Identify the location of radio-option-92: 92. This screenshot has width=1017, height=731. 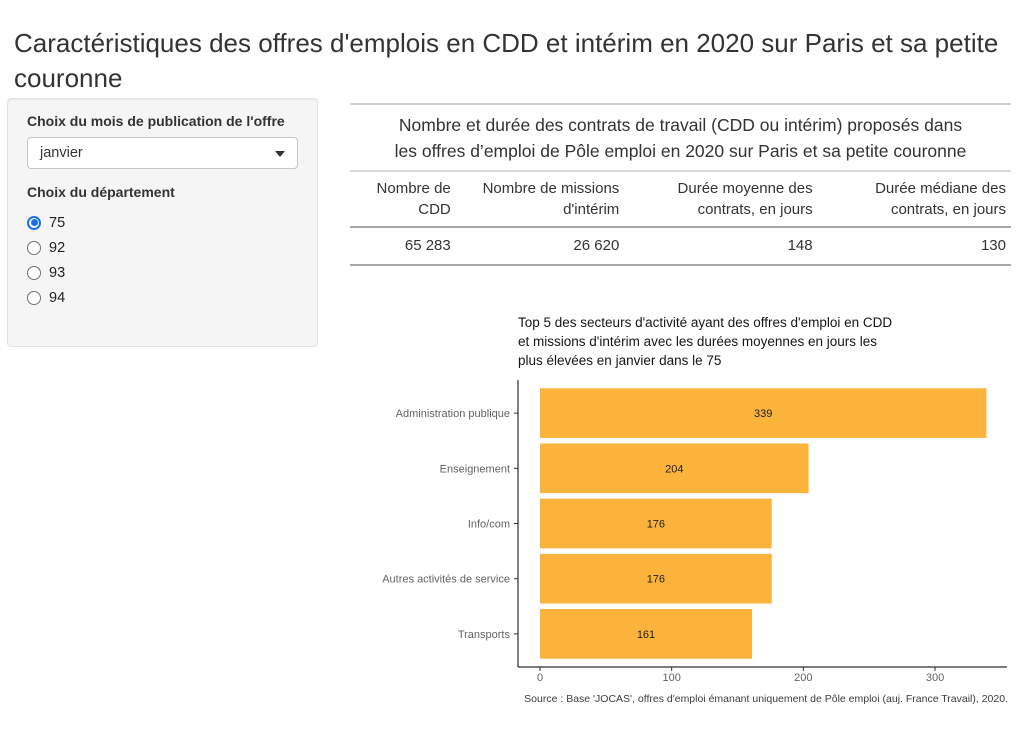
(162, 247).